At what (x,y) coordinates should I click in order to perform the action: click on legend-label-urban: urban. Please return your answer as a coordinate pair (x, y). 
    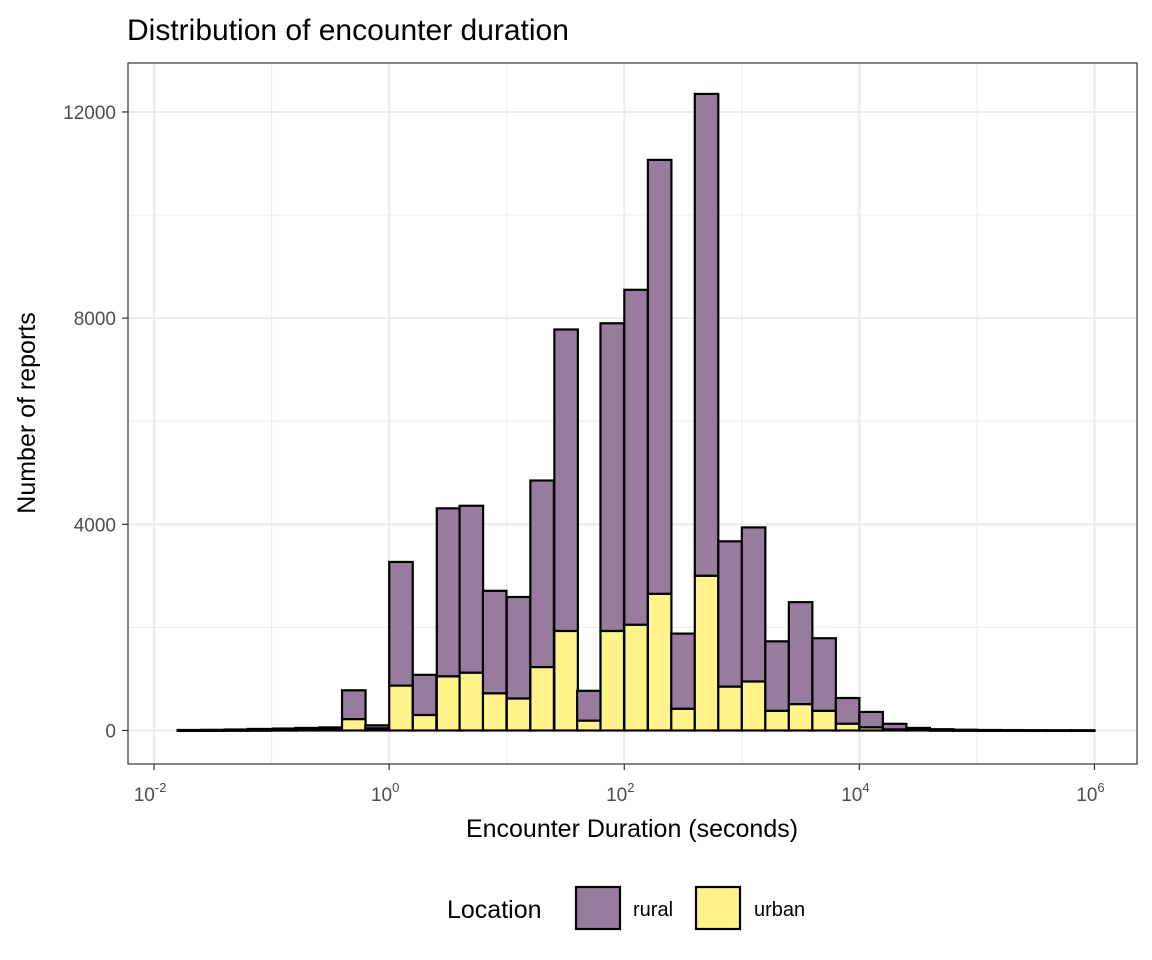
    Looking at the image, I should click on (779, 910).